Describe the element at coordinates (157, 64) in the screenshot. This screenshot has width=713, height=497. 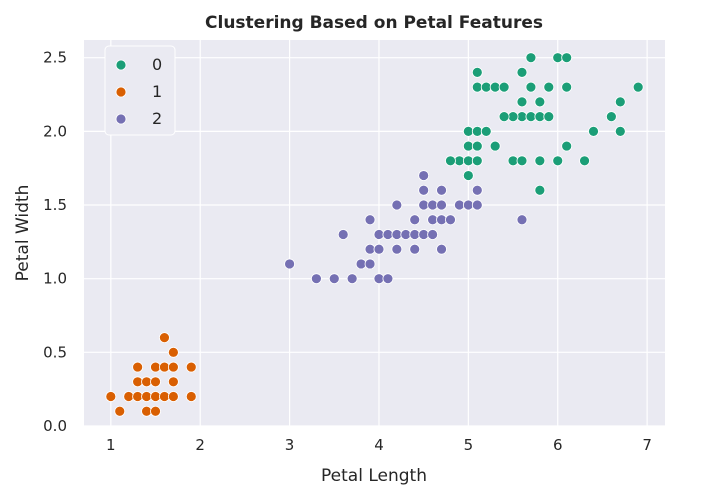
I see `legend-label-0: 0` at that location.